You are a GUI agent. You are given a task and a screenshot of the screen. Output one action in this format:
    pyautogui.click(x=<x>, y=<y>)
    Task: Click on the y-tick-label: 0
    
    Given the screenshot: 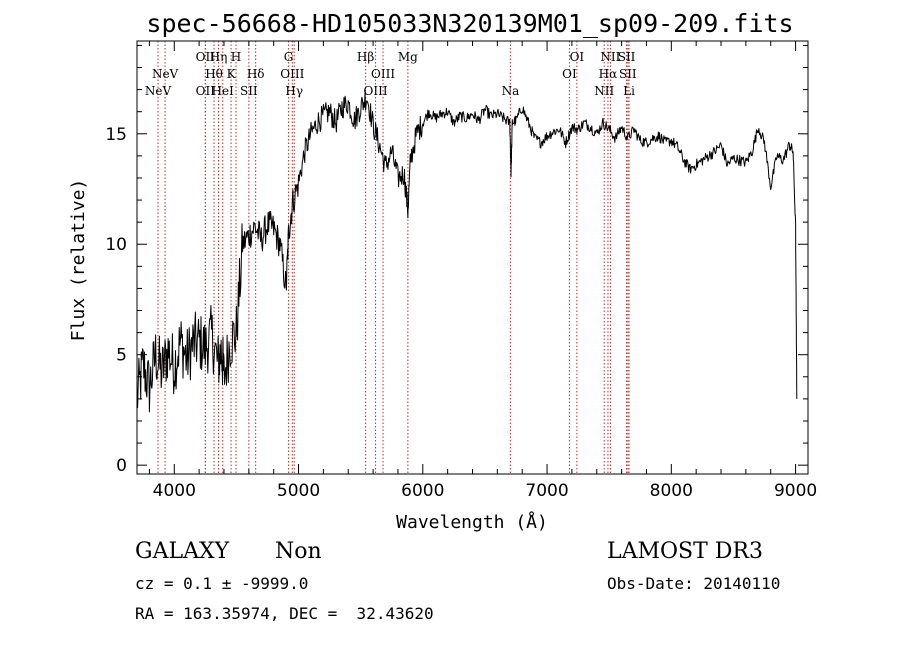 What is the action you would take?
    pyautogui.click(x=121, y=466)
    